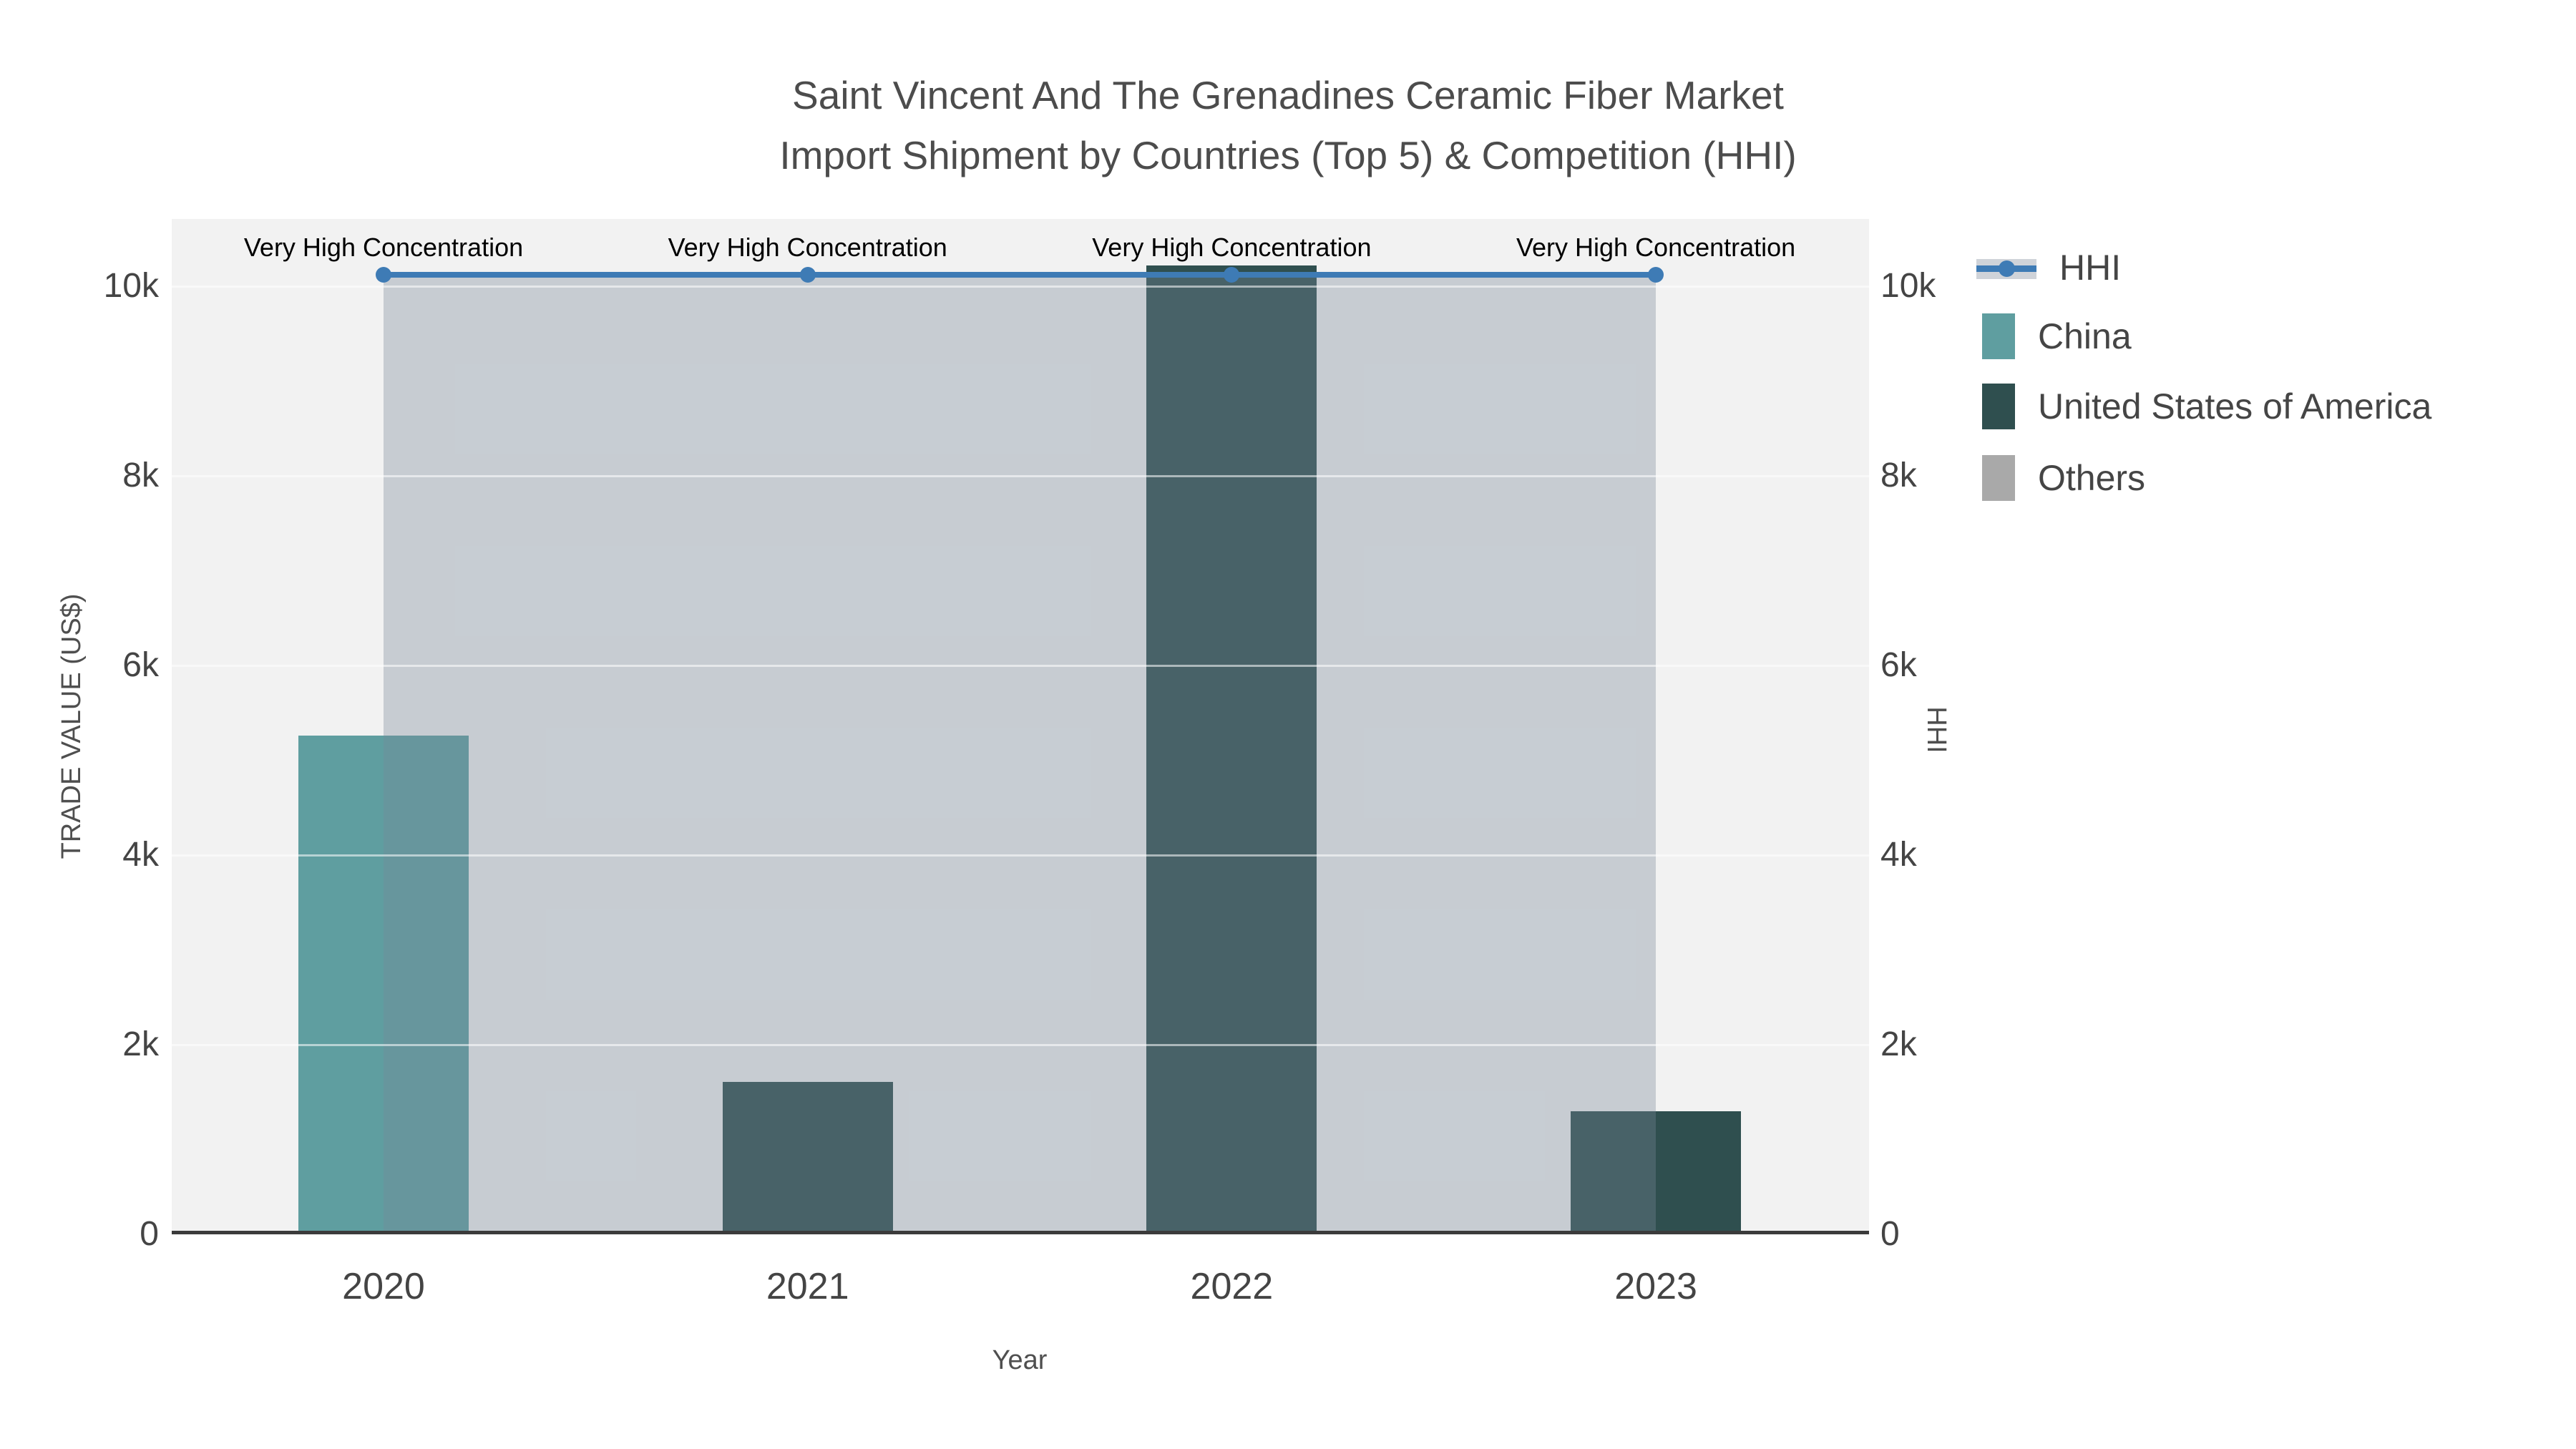 This screenshot has height=1449, width=2576. I want to click on hhi-line, so click(1020, 275).